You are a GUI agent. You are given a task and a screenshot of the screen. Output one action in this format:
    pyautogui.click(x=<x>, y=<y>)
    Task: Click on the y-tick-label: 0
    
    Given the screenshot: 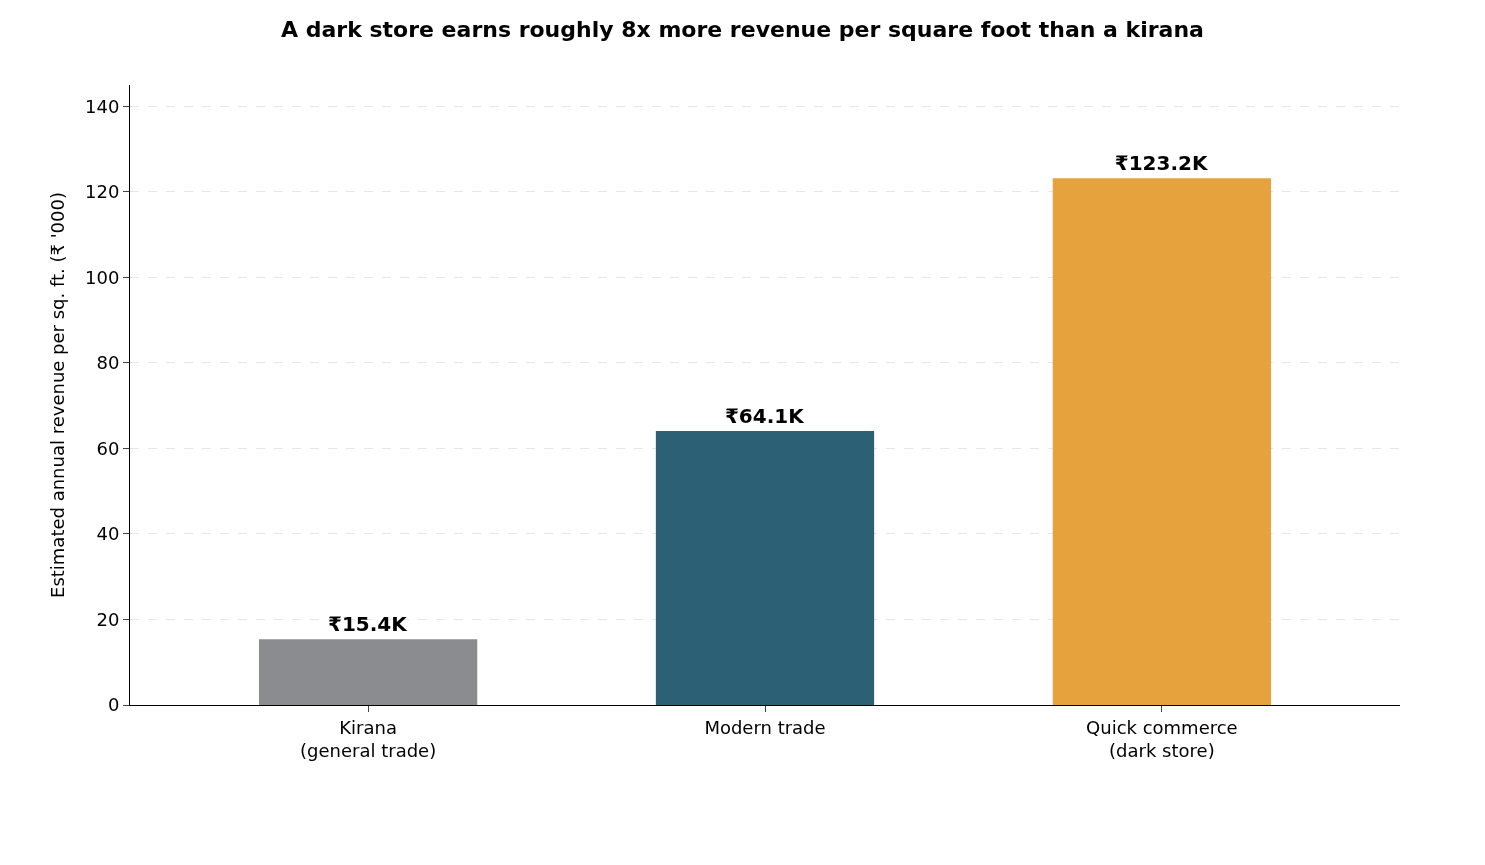 What is the action you would take?
    pyautogui.click(x=113, y=705)
    